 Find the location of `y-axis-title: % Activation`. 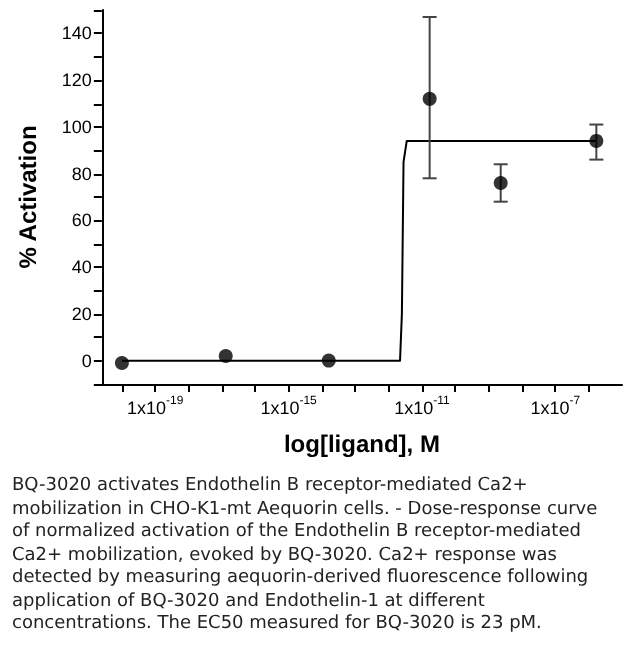

y-axis-title: % Activation is located at coordinates (28, 197).